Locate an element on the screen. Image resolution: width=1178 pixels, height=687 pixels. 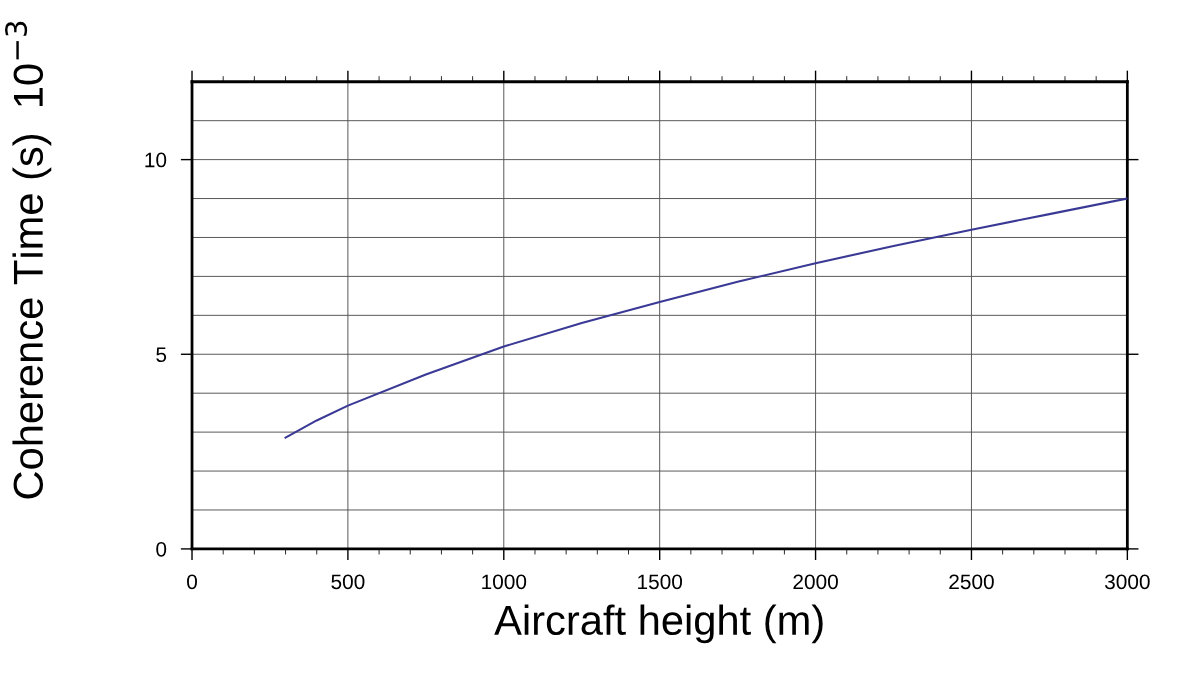
y-axis-title: Coherence Time (s) 10$^{−3}$ is located at coordinates (28, 260).